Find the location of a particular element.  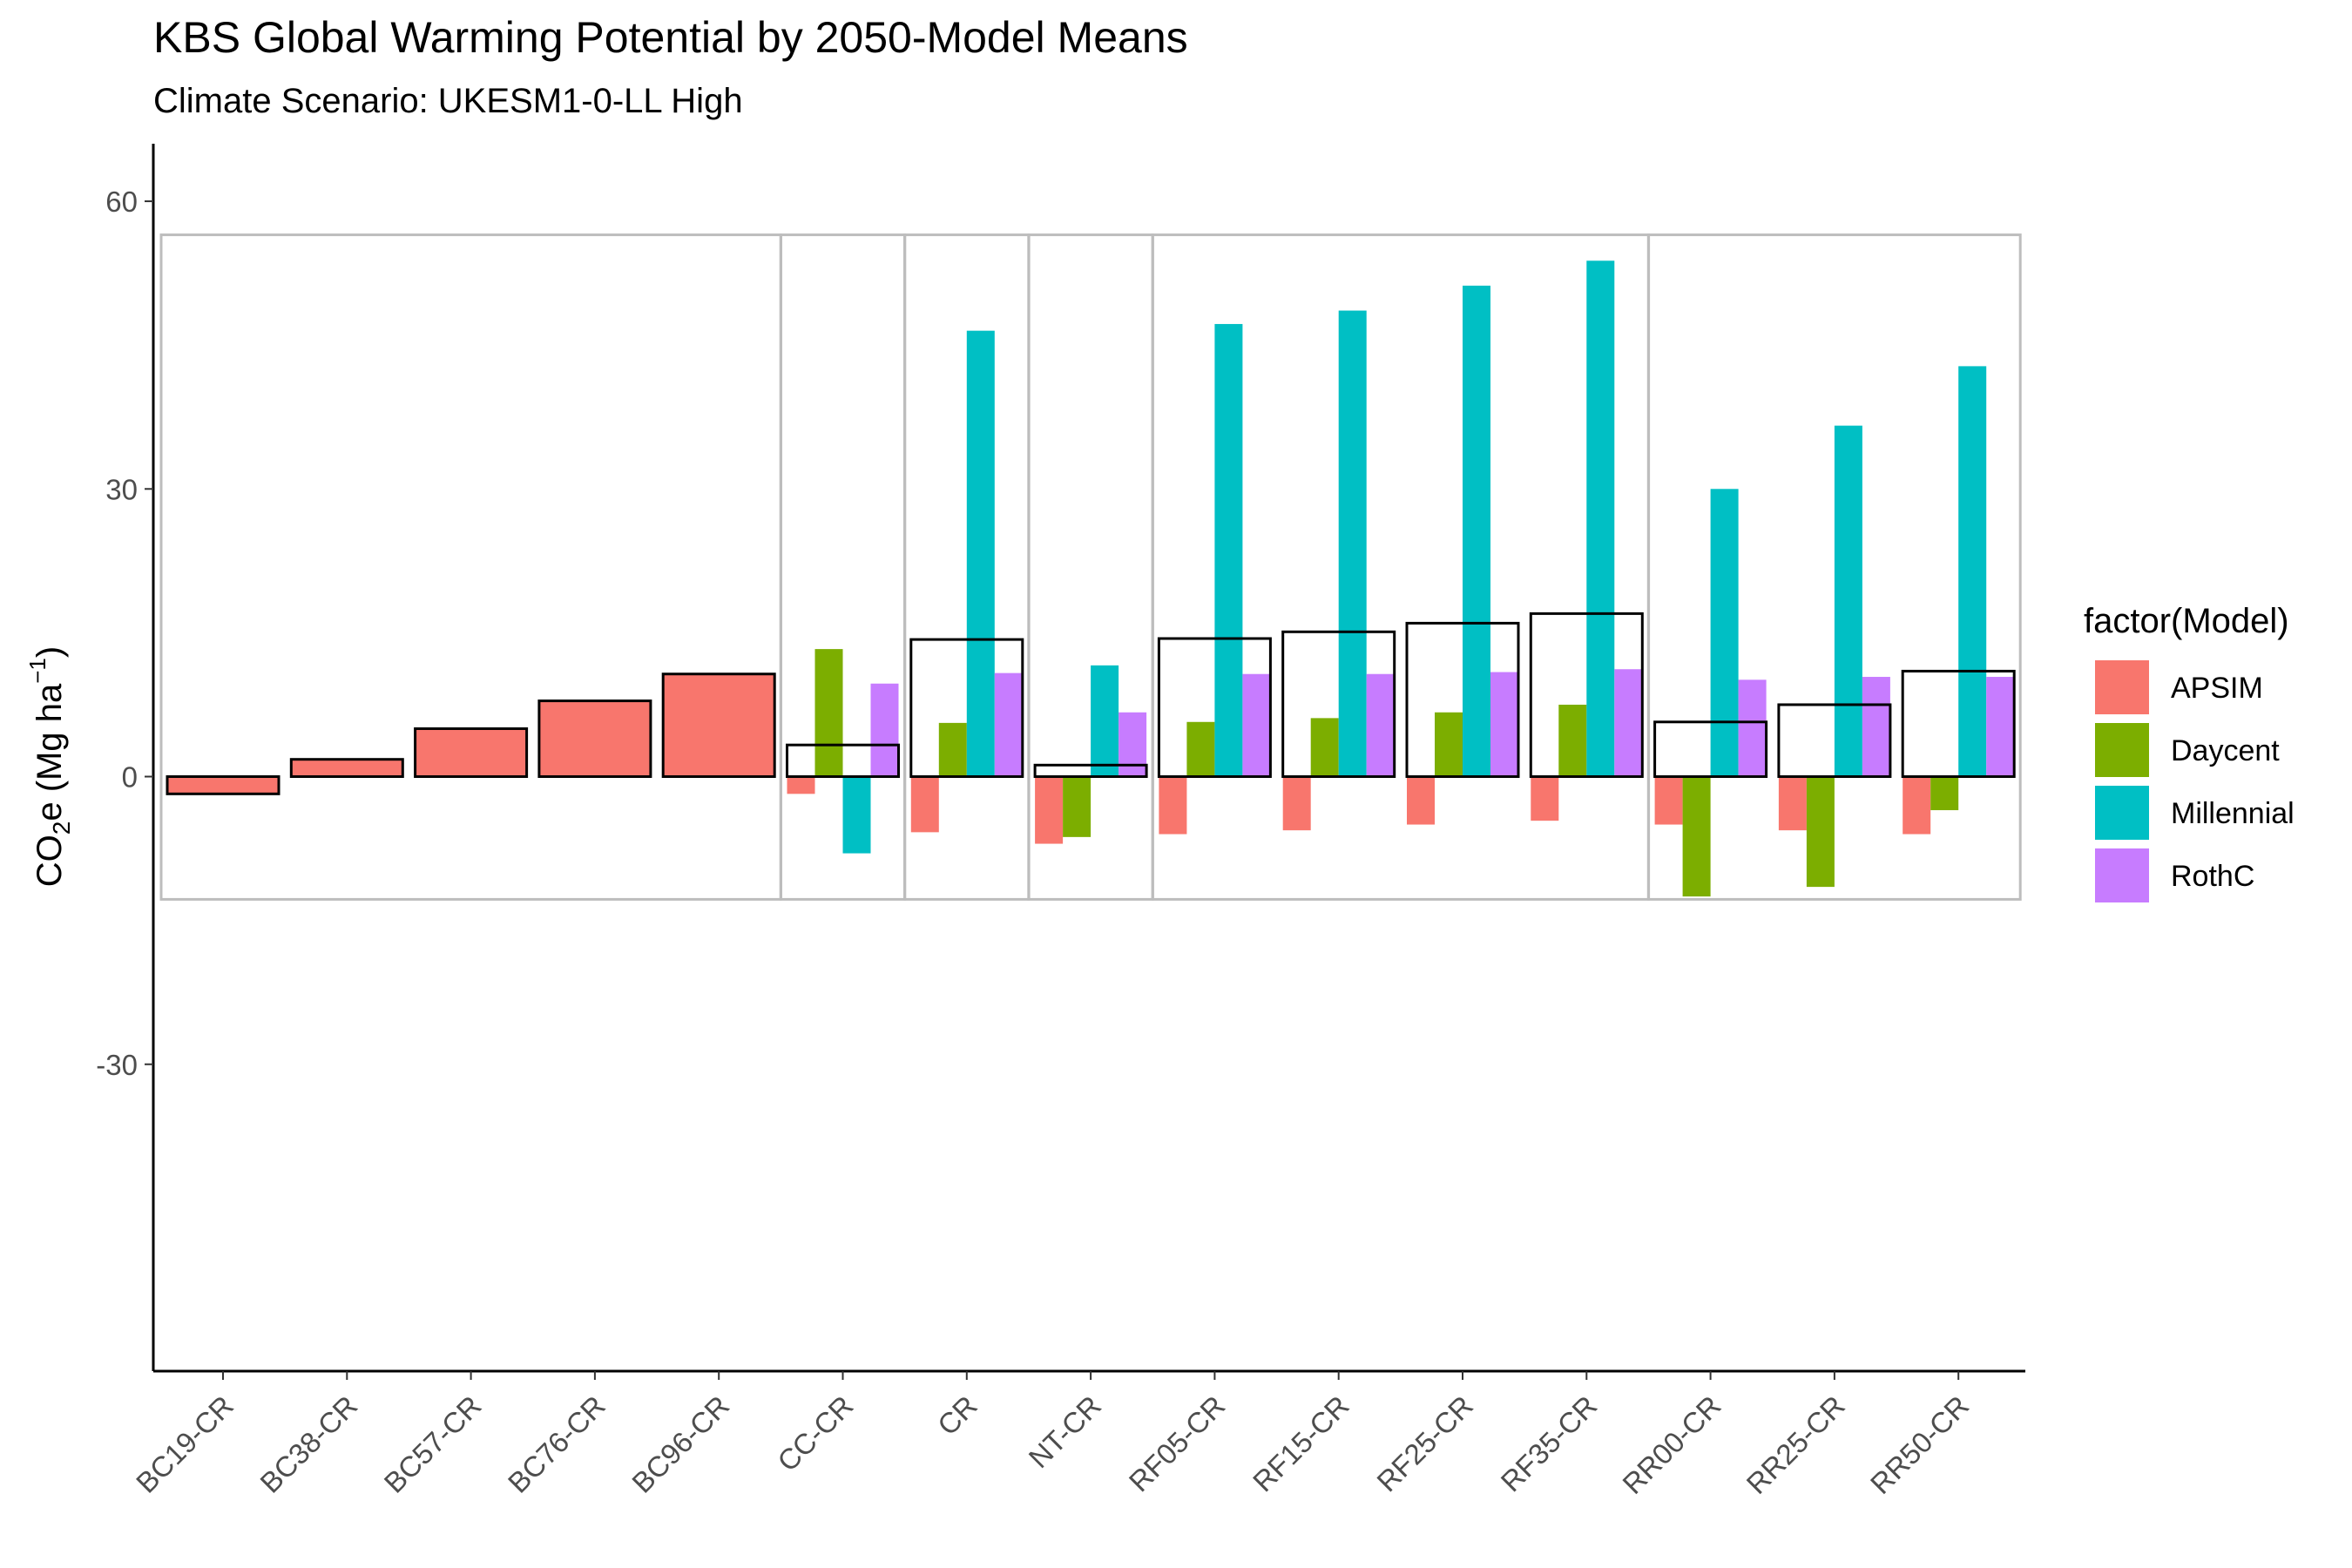

x-tick-label: NT-CR is located at coordinates (1065, 1431).